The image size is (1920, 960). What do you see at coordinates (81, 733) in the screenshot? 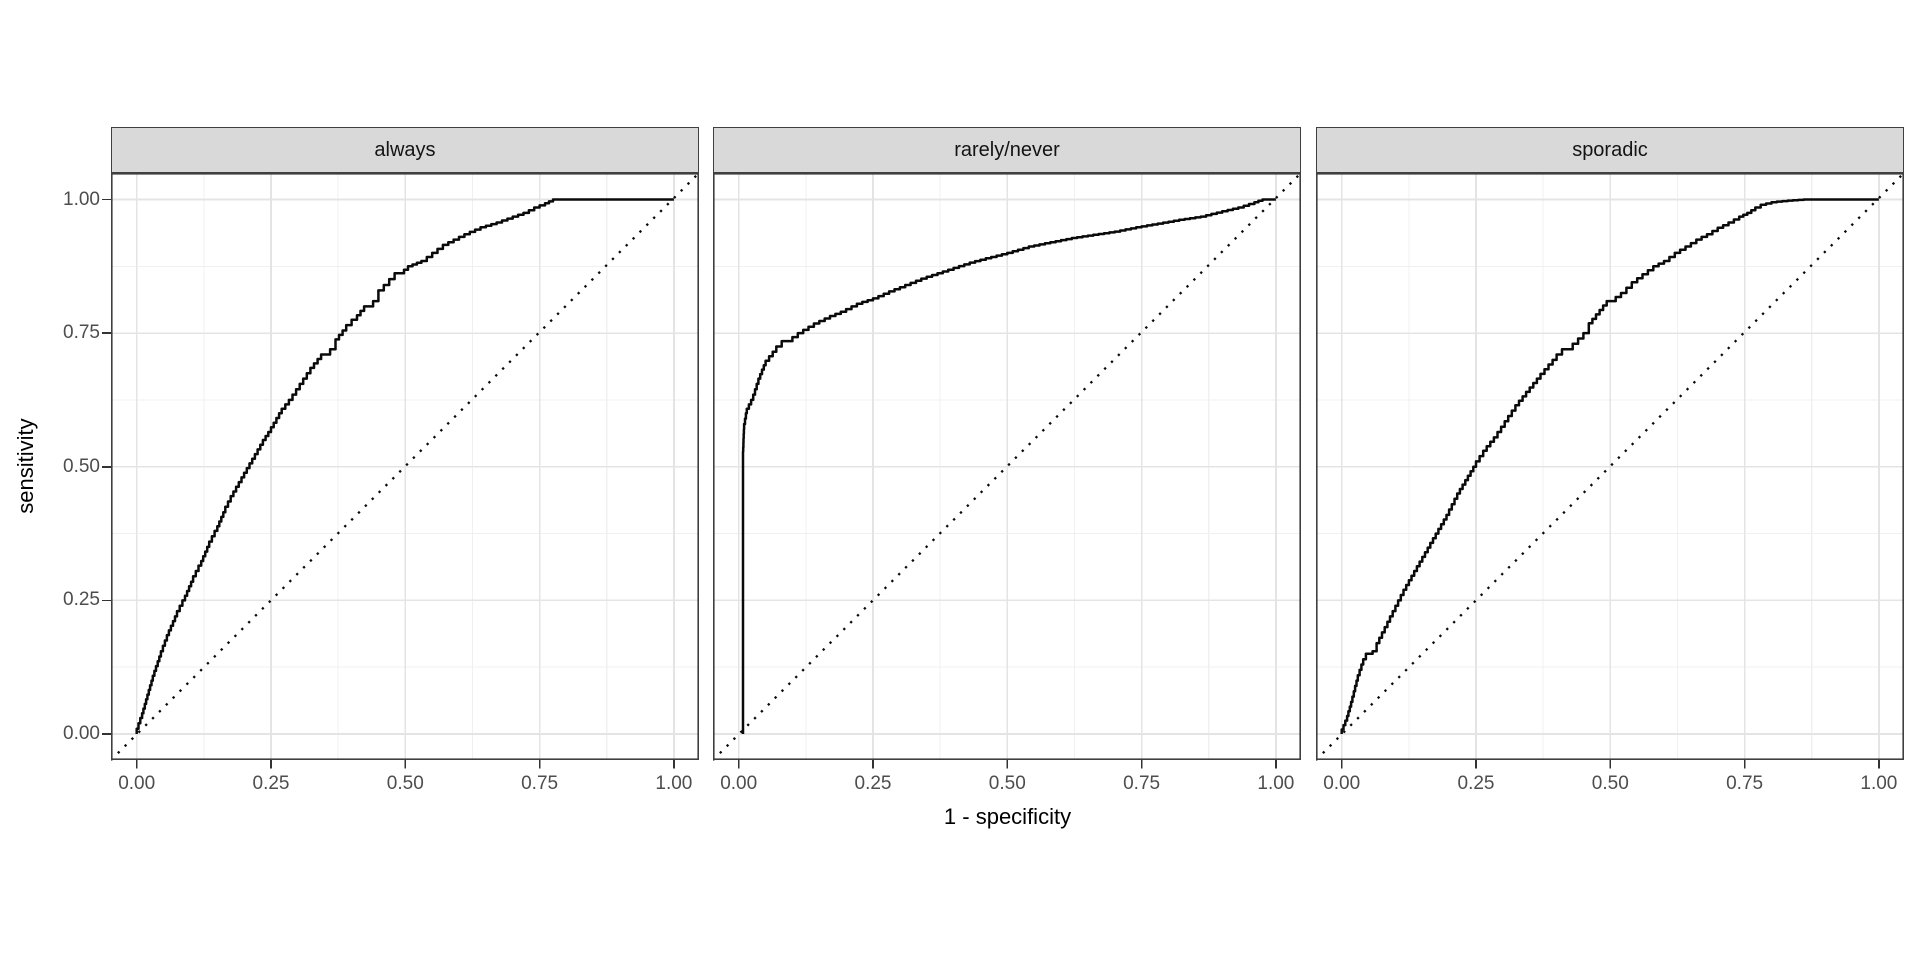
I see `y-tick-label: 0.00` at bounding box center [81, 733].